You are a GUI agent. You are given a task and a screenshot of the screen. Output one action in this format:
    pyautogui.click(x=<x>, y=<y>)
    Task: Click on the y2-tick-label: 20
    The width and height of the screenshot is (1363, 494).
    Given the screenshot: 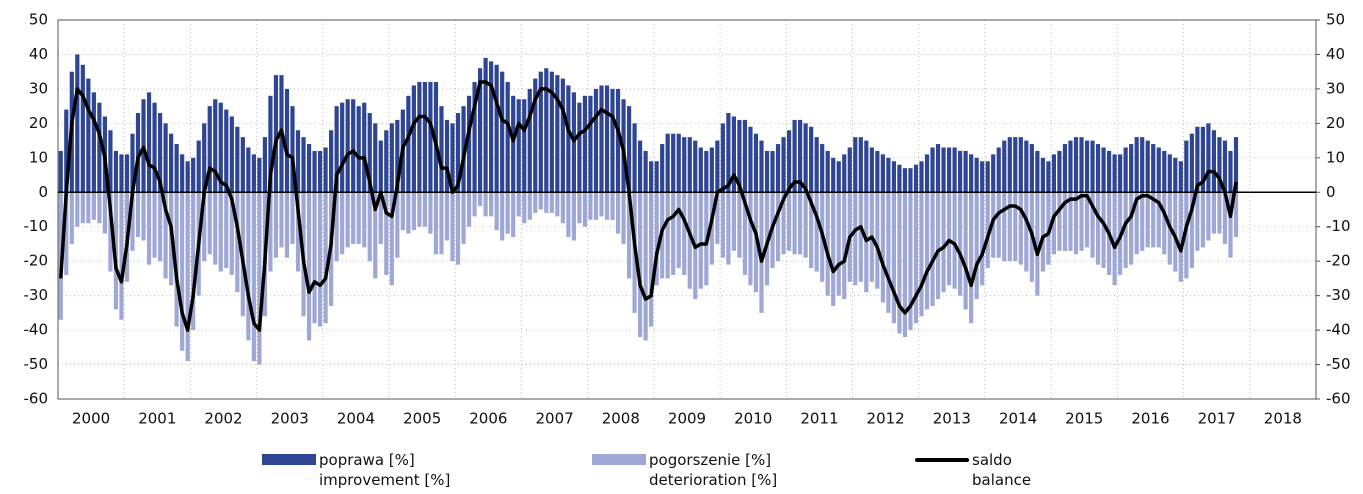 What is the action you would take?
    pyautogui.click(x=1335, y=123)
    